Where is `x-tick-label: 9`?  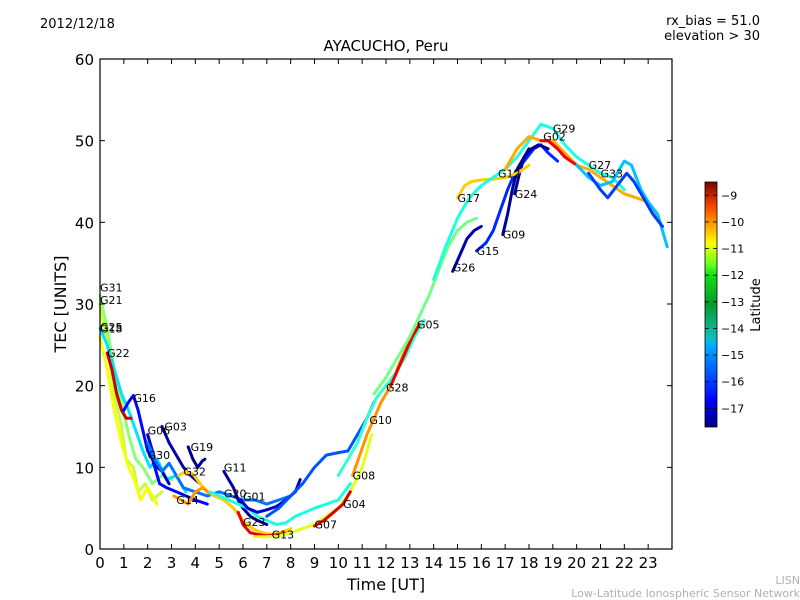 x-tick-label: 9 is located at coordinates (315, 563).